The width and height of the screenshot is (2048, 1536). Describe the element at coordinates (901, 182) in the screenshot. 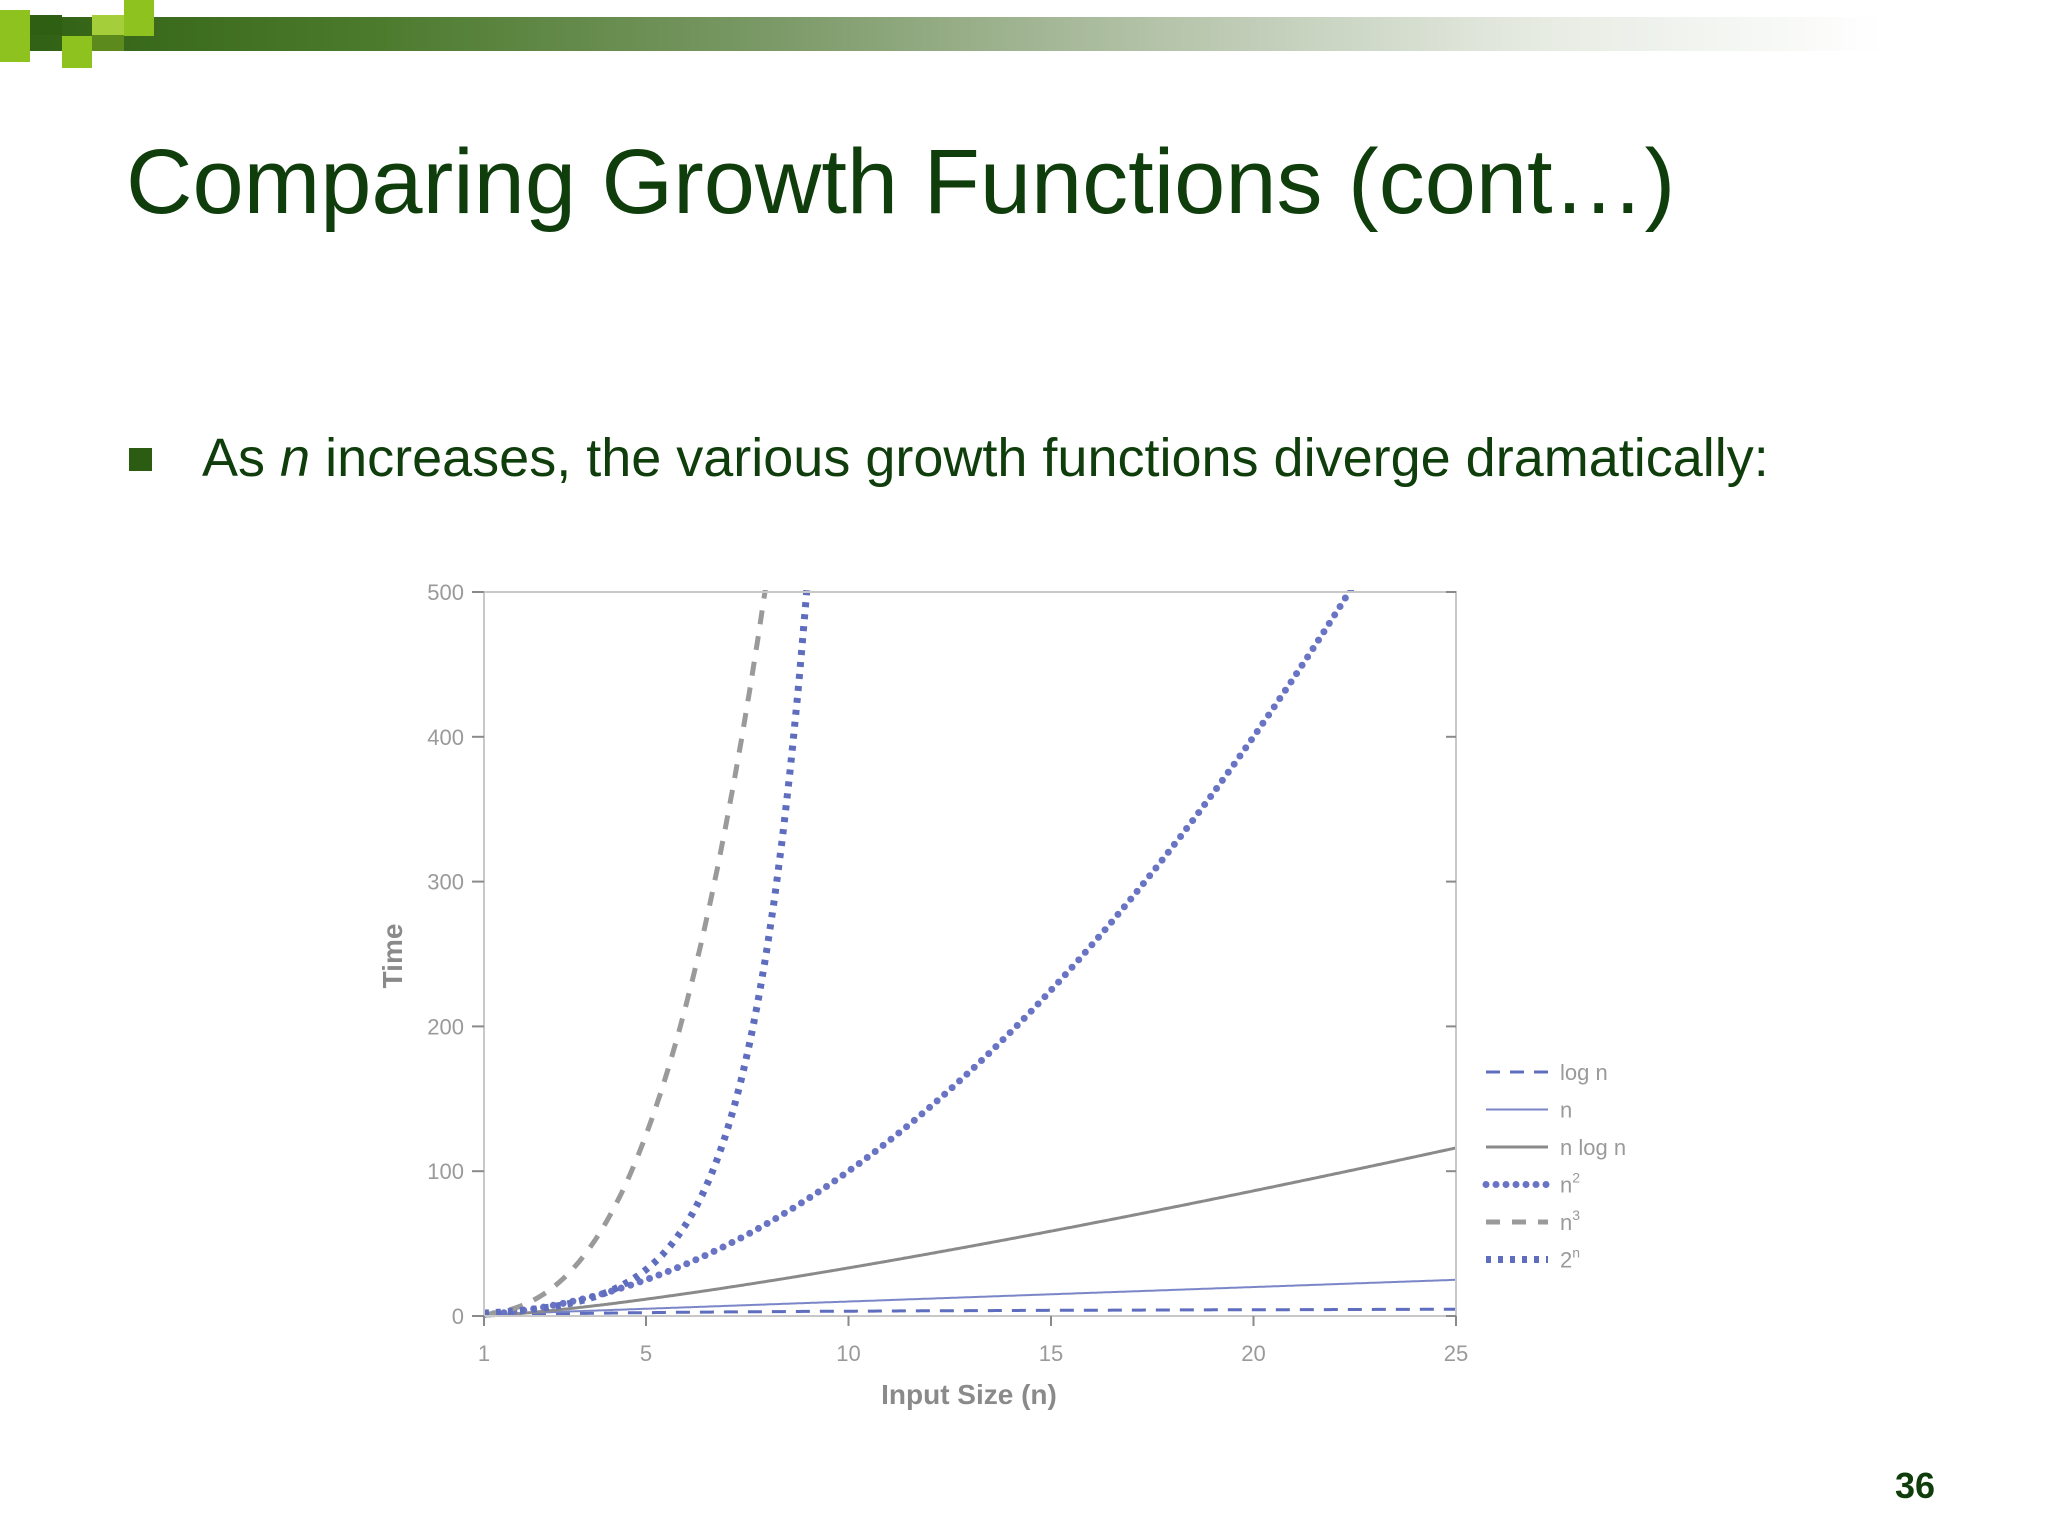

I see `slide-title: Comparing Growth Functions (cont…)` at that location.